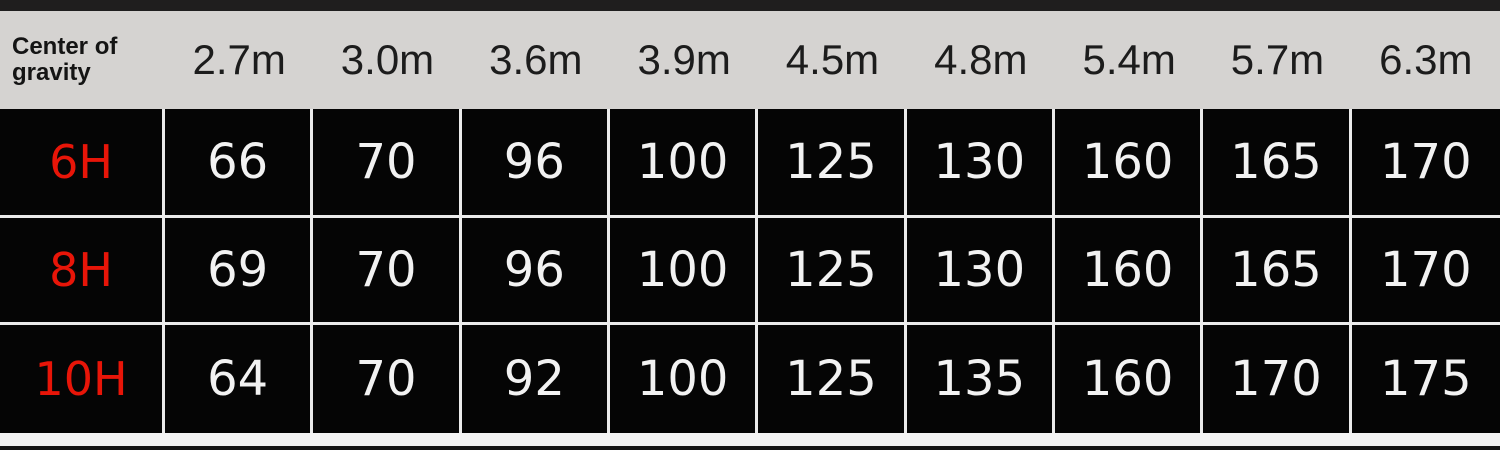 Image resolution: width=1500 pixels, height=450 pixels. Describe the element at coordinates (82, 270) in the screenshot. I see `row-label: 8H` at that location.